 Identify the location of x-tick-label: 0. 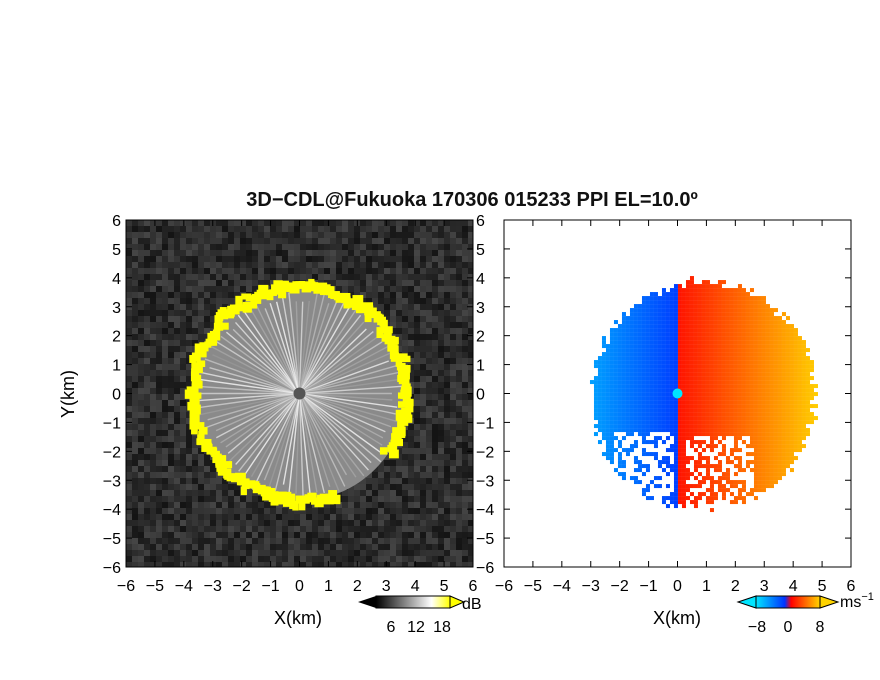
(299, 586).